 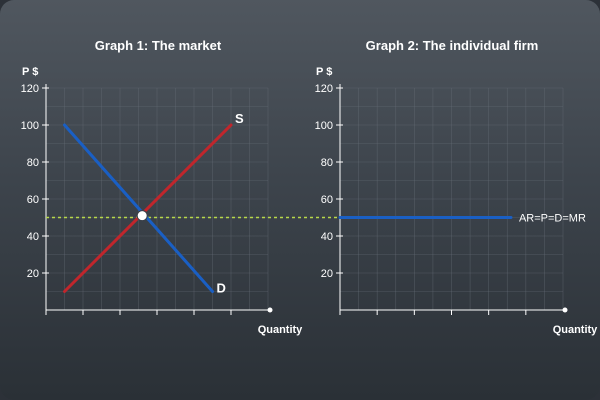 I want to click on graph2-y-tick-label: 60, so click(x=327, y=200).